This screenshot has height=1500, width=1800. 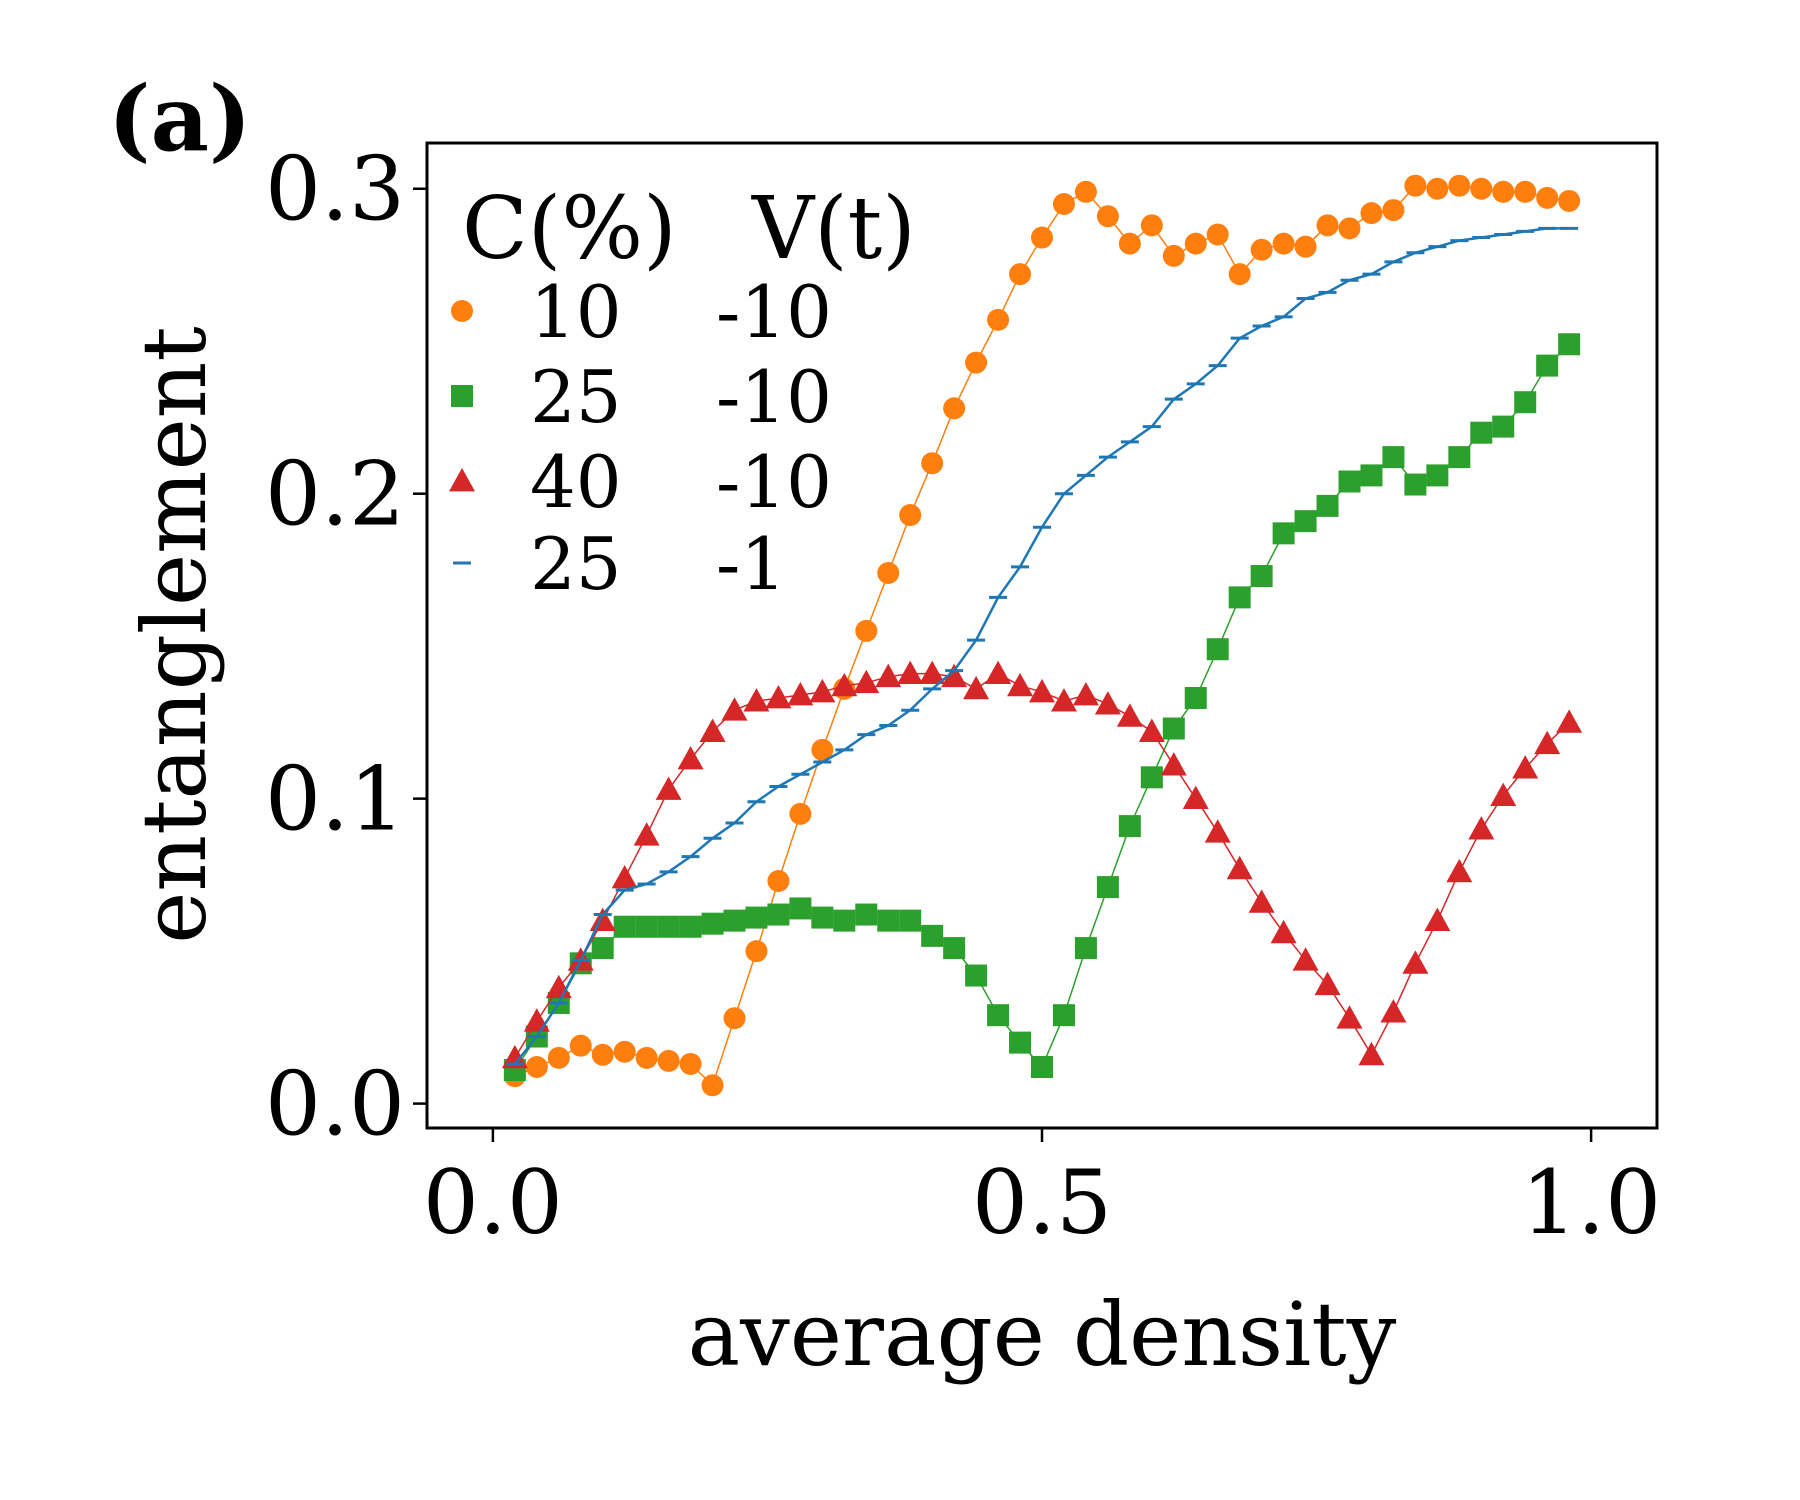 What do you see at coordinates (1591, 1202) in the screenshot?
I see `x-tick-label: 1.0` at bounding box center [1591, 1202].